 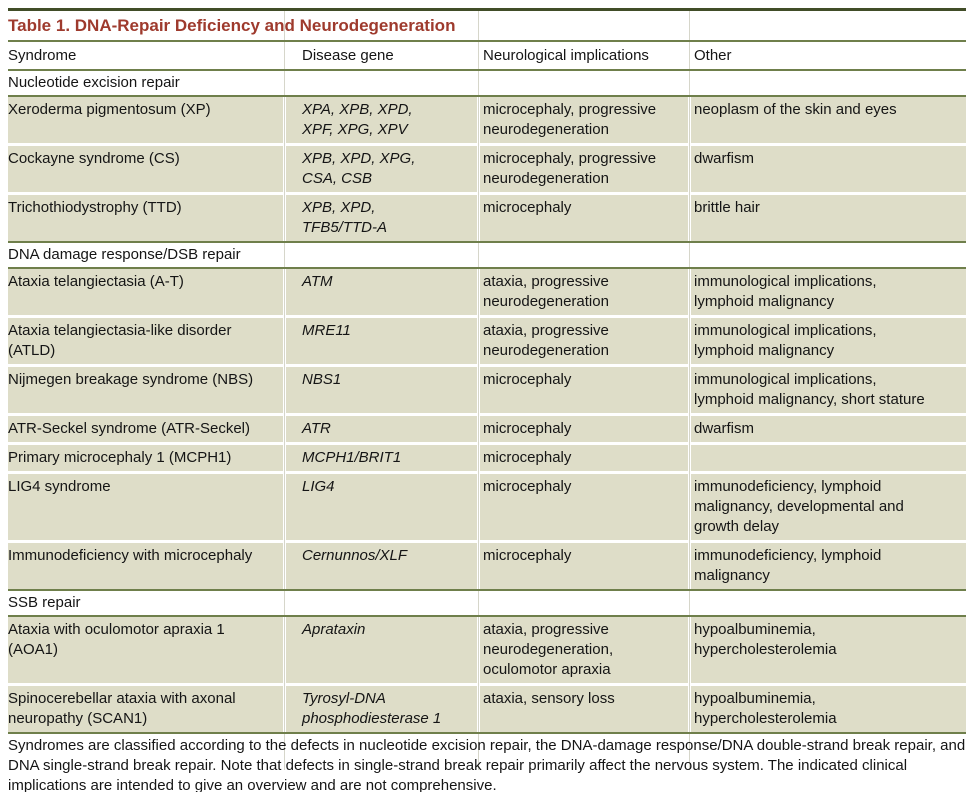 What do you see at coordinates (713, 55) in the screenshot?
I see `column-header-other: Other` at bounding box center [713, 55].